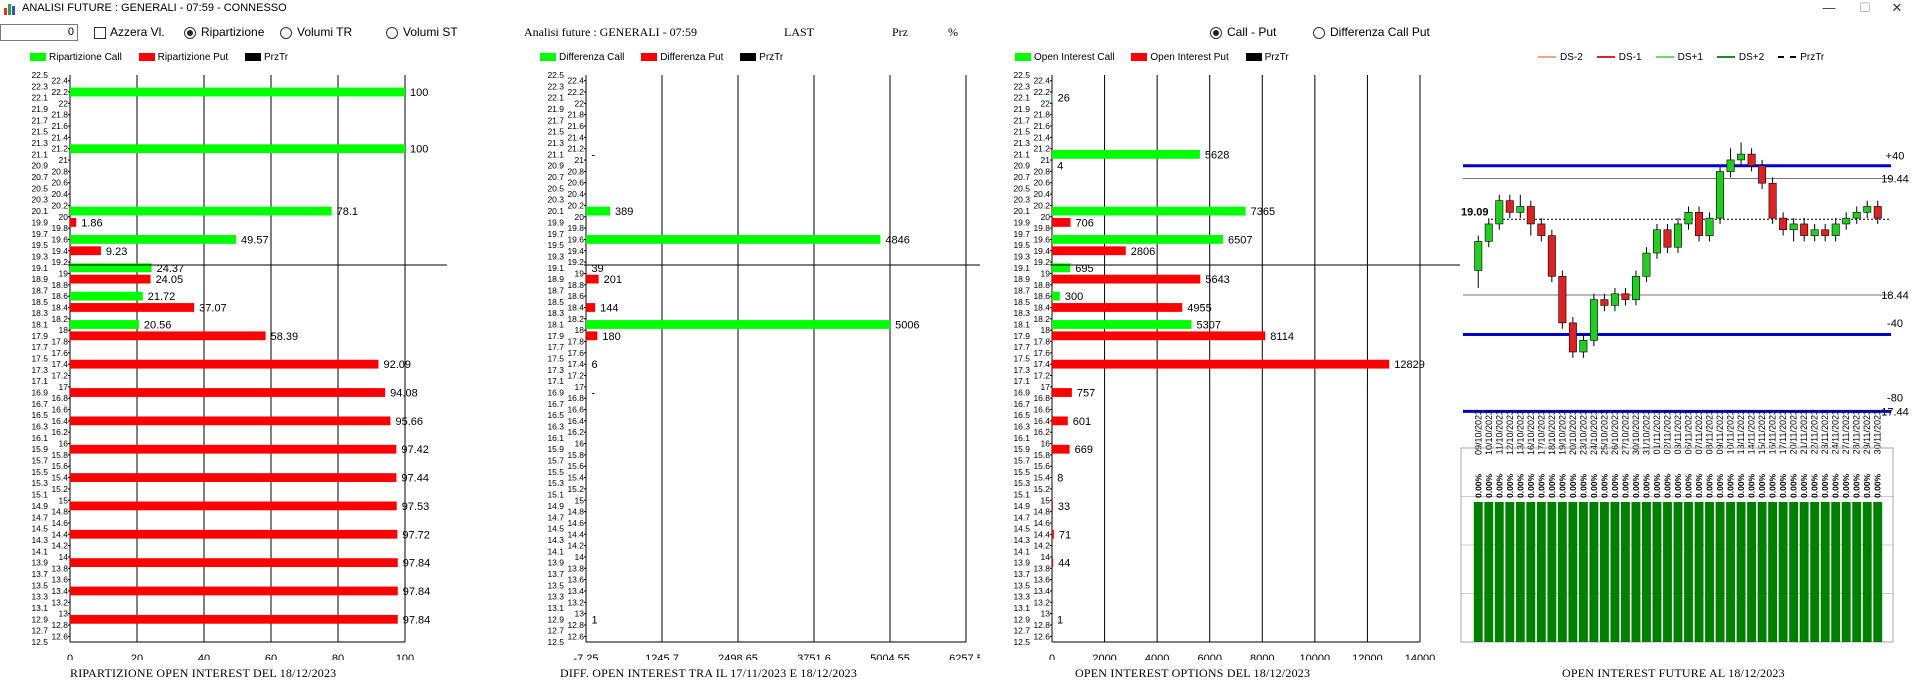  What do you see at coordinates (555, 234) in the screenshot?
I see `y-tick-label: 19.7` at bounding box center [555, 234].